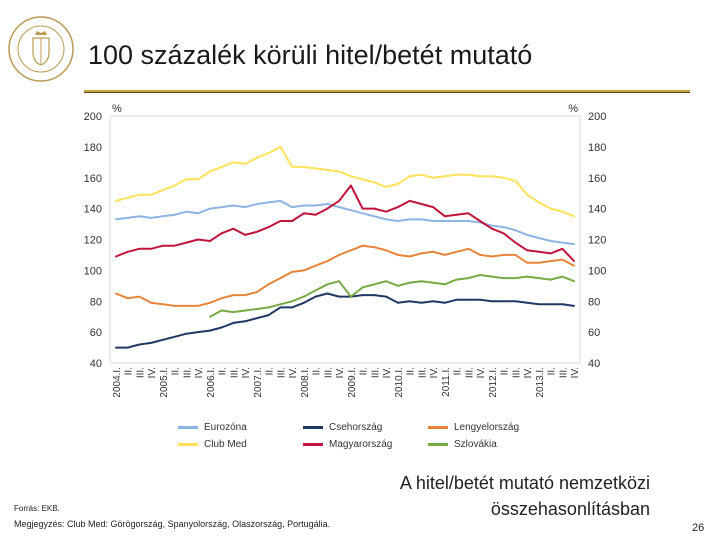 The width and height of the screenshot is (720, 540). Describe the element at coordinates (399, 382) in the screenshot. I see `x-tick-label: 2010.I.` at that location.